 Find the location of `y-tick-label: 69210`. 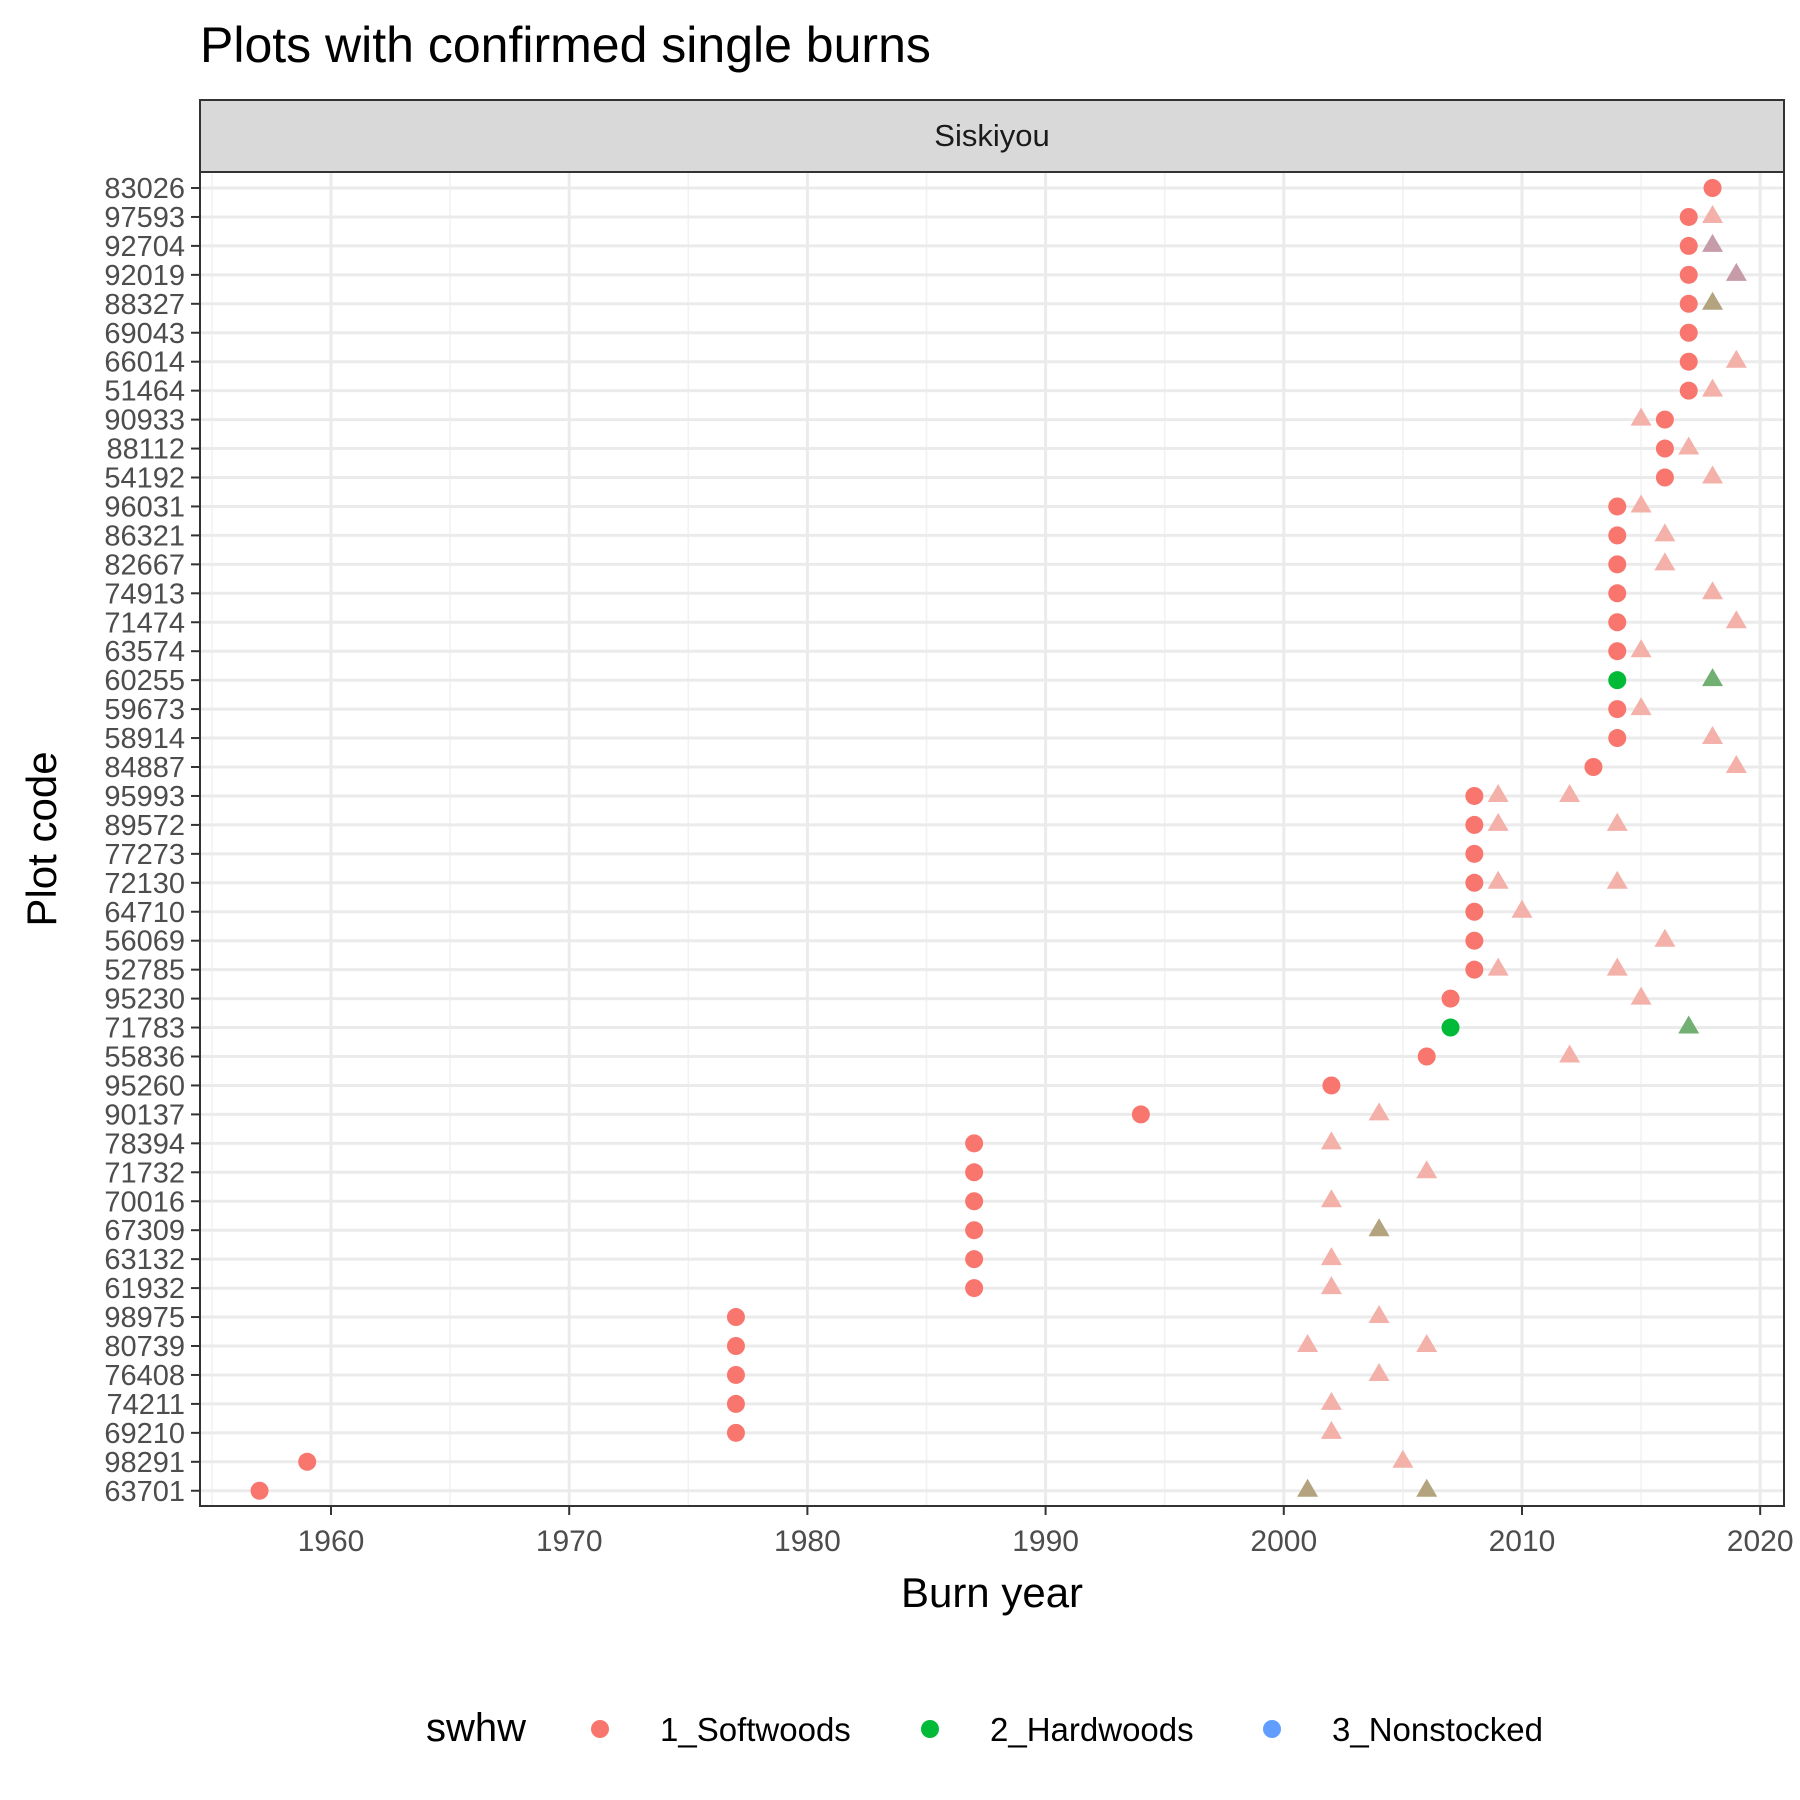

y-tick-label: 69210 is located at coordinates (144, 1434).